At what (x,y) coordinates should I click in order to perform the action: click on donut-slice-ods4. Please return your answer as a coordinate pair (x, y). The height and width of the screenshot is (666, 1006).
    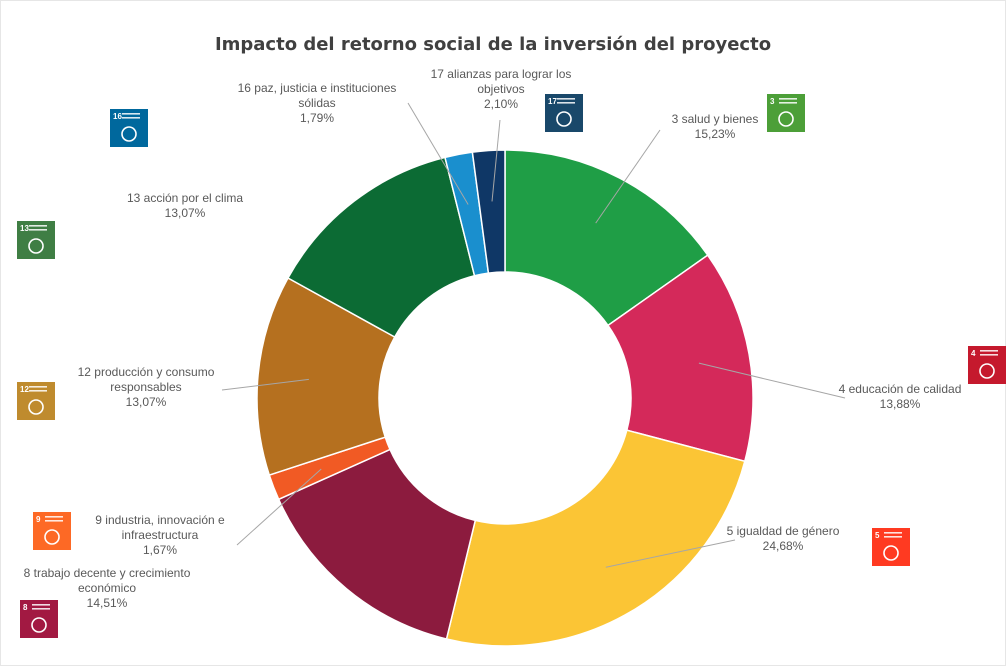
    Looking at the image, I should click on (680, 358).